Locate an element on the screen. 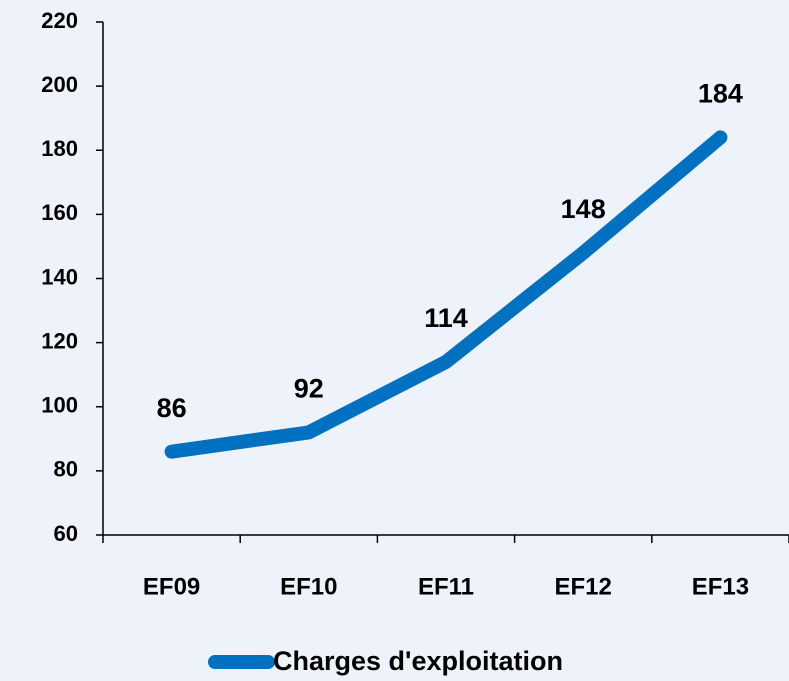 Image resolution: width=789 pixels, height=681 pixels. data-label: 86 is located at coordinates (172, 408).